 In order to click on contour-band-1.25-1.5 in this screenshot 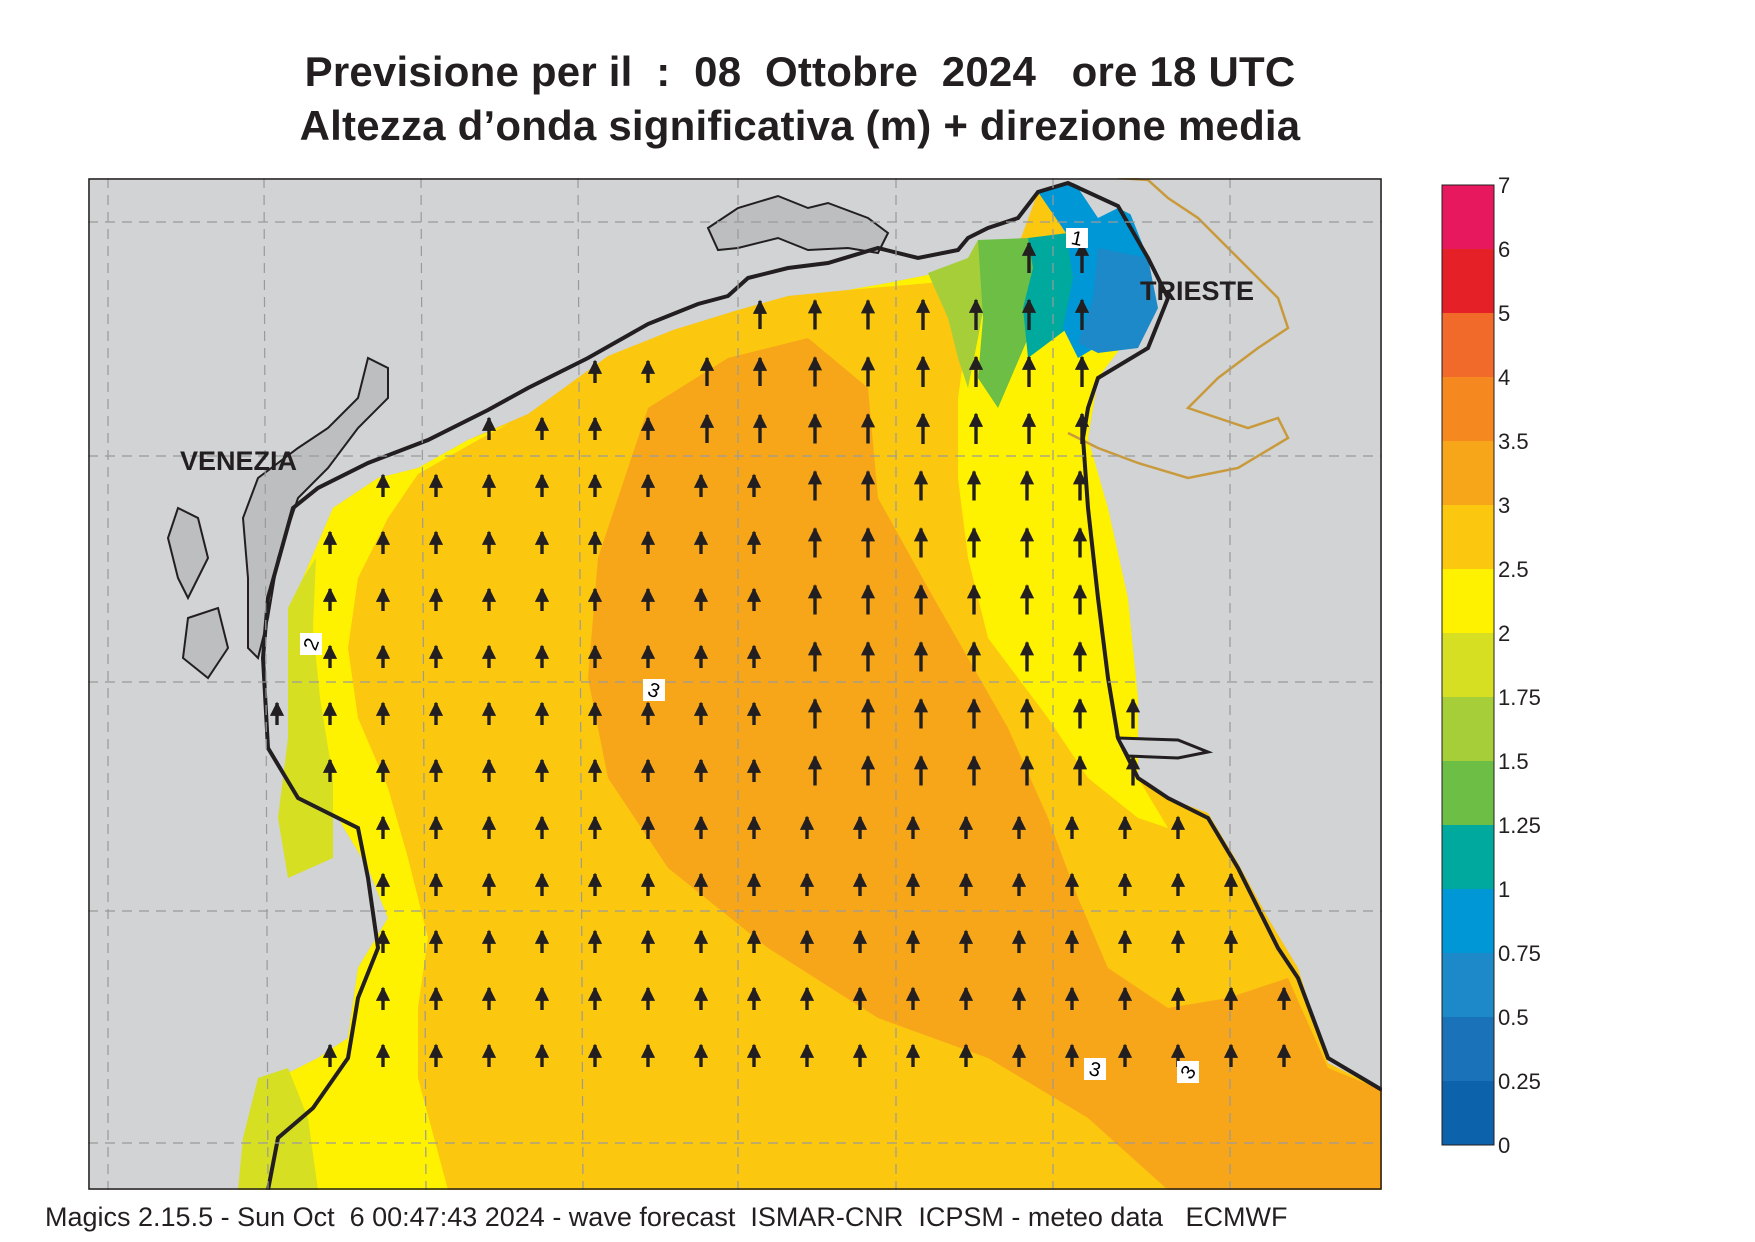, I will do `click(1008, 323)`.